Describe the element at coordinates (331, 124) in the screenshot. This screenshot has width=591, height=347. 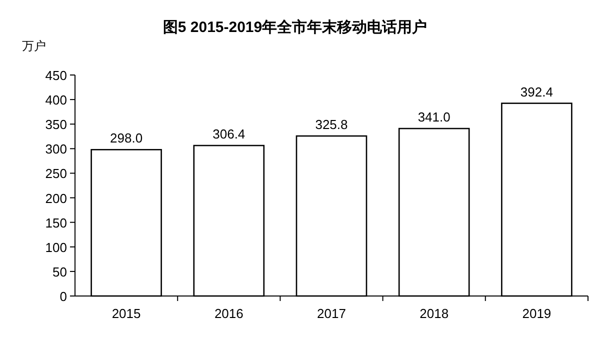
I see `data-label: 325.8` at that location.